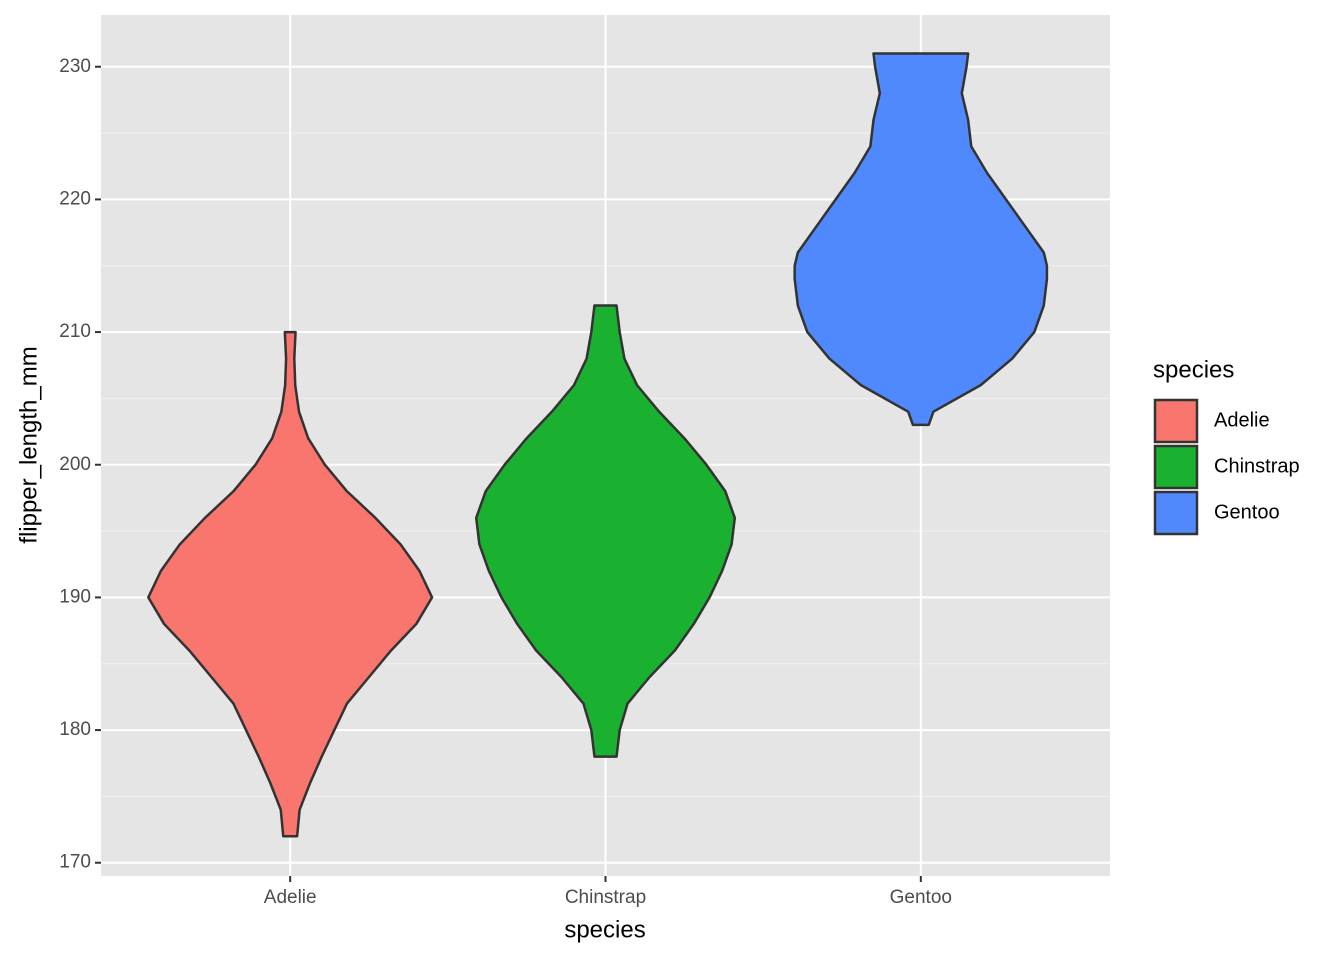 The width and height of the screenshot is (1344, 960). I want to click on y-tick-label: 230, so click(75, 66).